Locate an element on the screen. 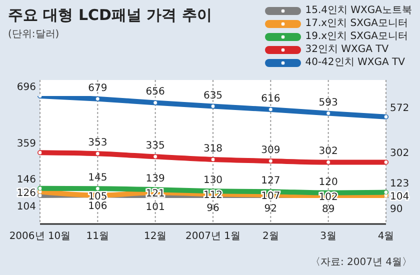 This screenshot has width=420, height=275. data-label: 123 is located at coordinates (400, 184).